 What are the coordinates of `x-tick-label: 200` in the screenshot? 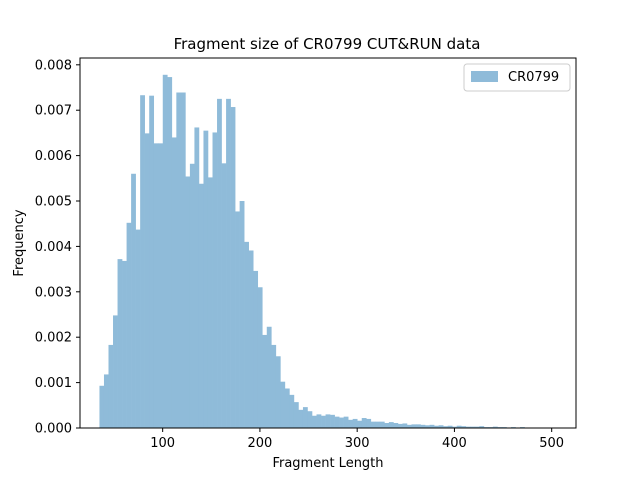 It's located at (260, 443).